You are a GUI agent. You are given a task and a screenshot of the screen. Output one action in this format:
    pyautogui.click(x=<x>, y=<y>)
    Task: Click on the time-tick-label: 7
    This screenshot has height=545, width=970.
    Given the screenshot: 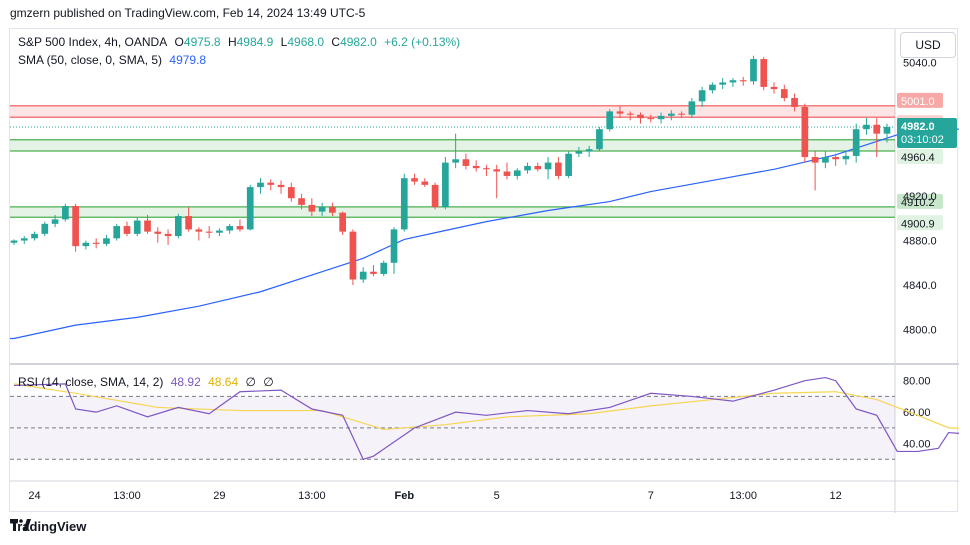 What is the action you would take?
    pyautogui.click(x=651, y=496)
    